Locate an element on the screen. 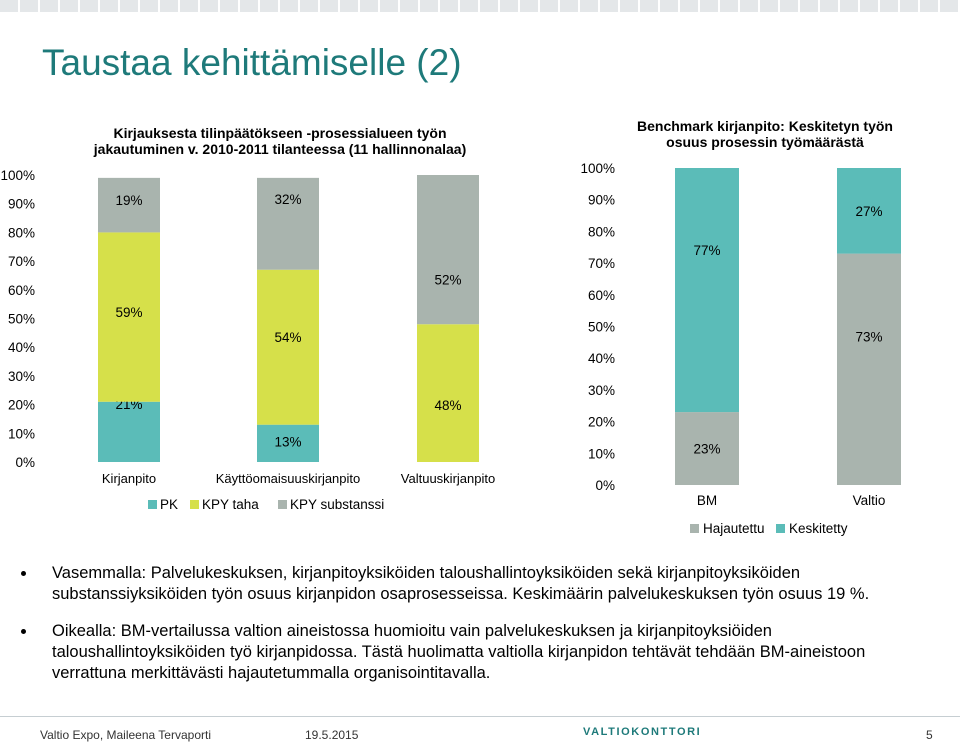 Image resolution: width=960 pixels, height=742 pixels. left-legend-label: KPY taha is located at coordinates (230, 504).